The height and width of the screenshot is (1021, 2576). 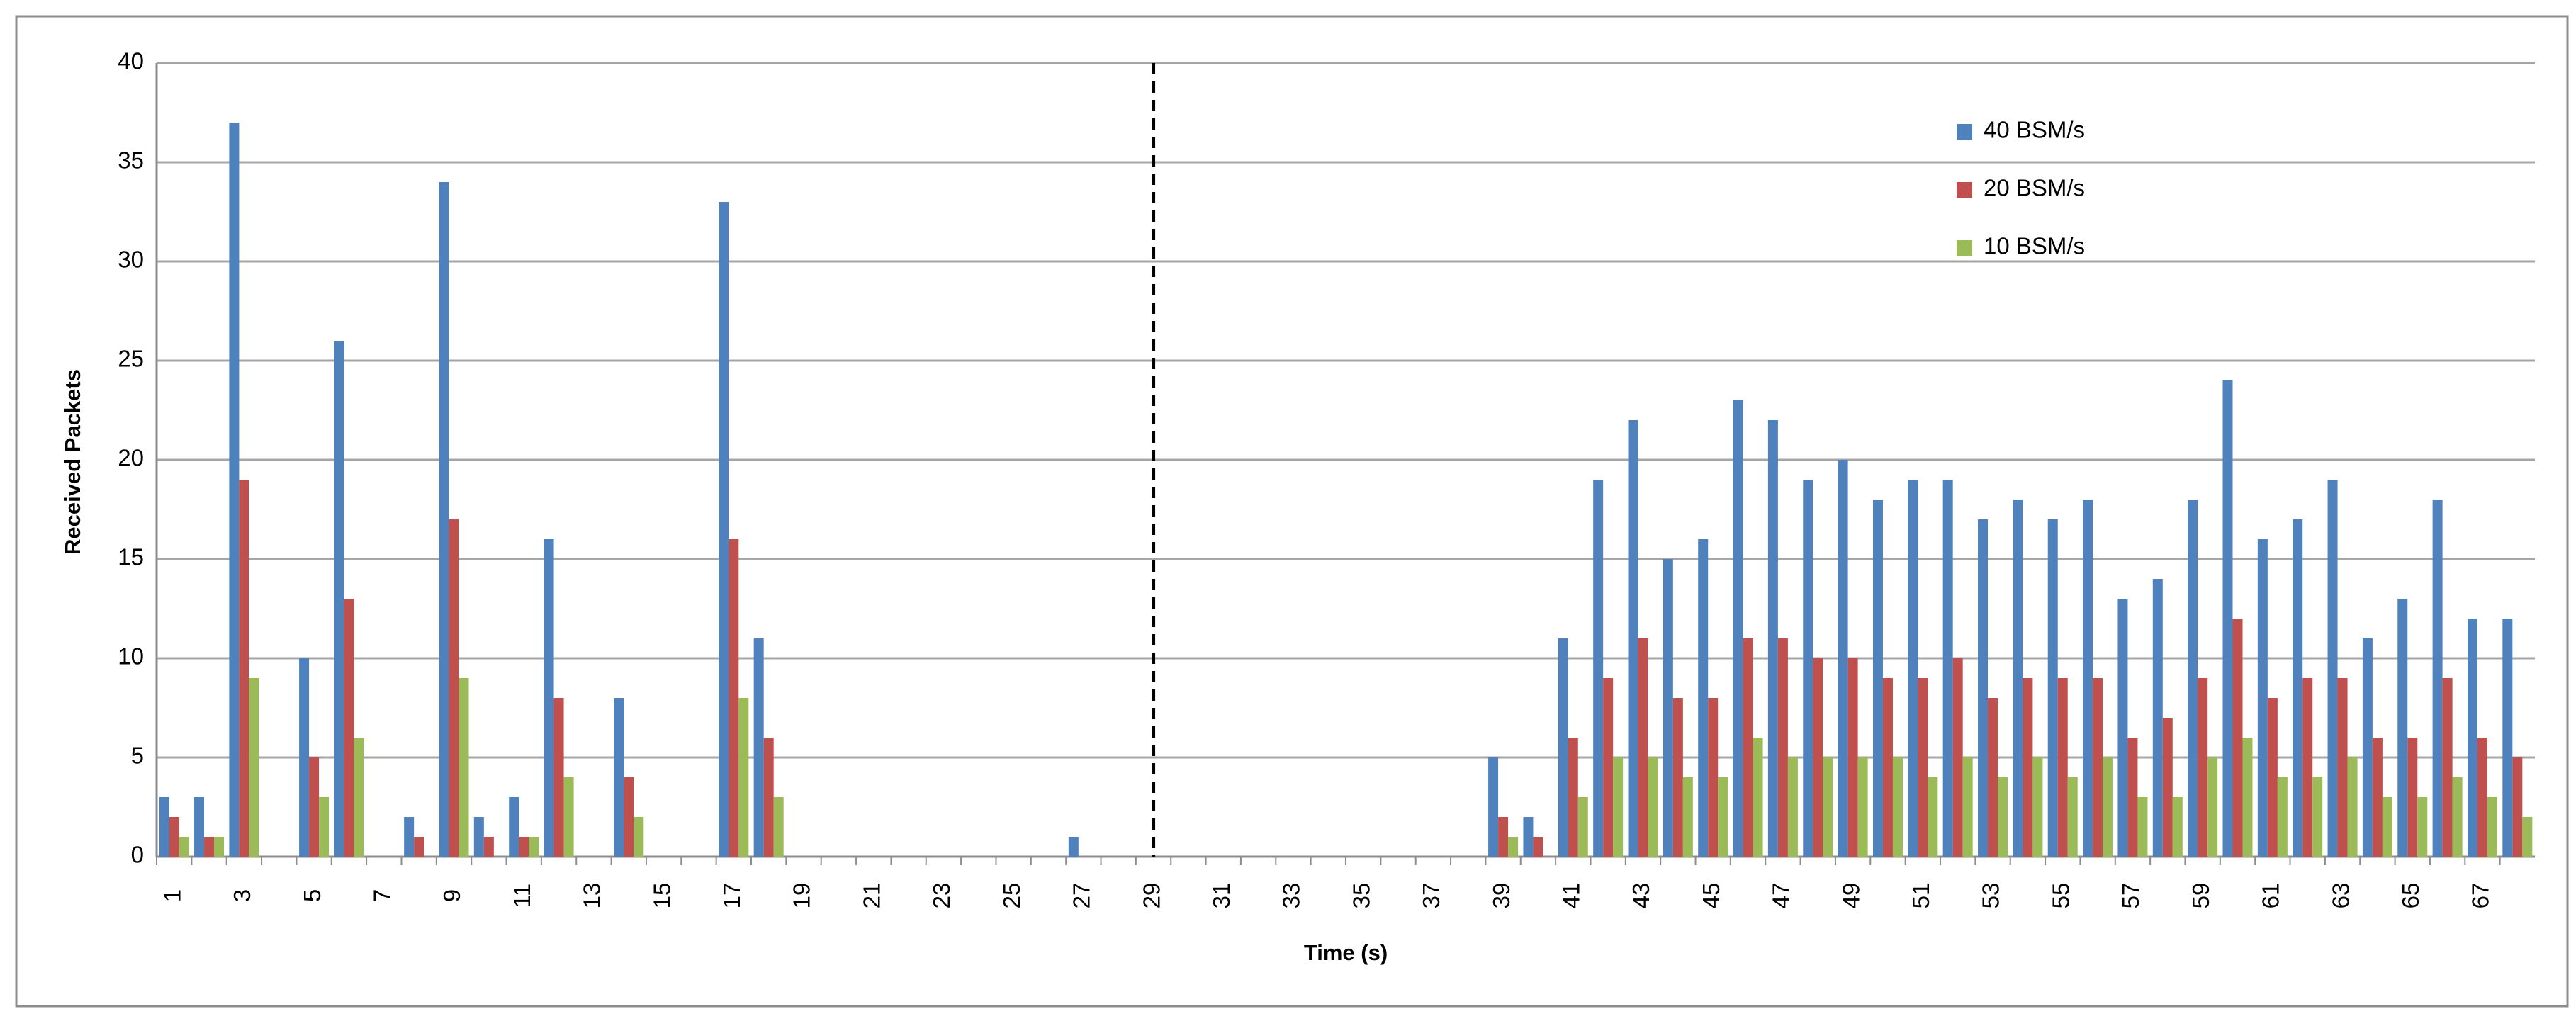 What do you see at coordinates (1641, 896) in the screenshot?
I see `x-tick-label: 43` at bounding box center [1641, 896].